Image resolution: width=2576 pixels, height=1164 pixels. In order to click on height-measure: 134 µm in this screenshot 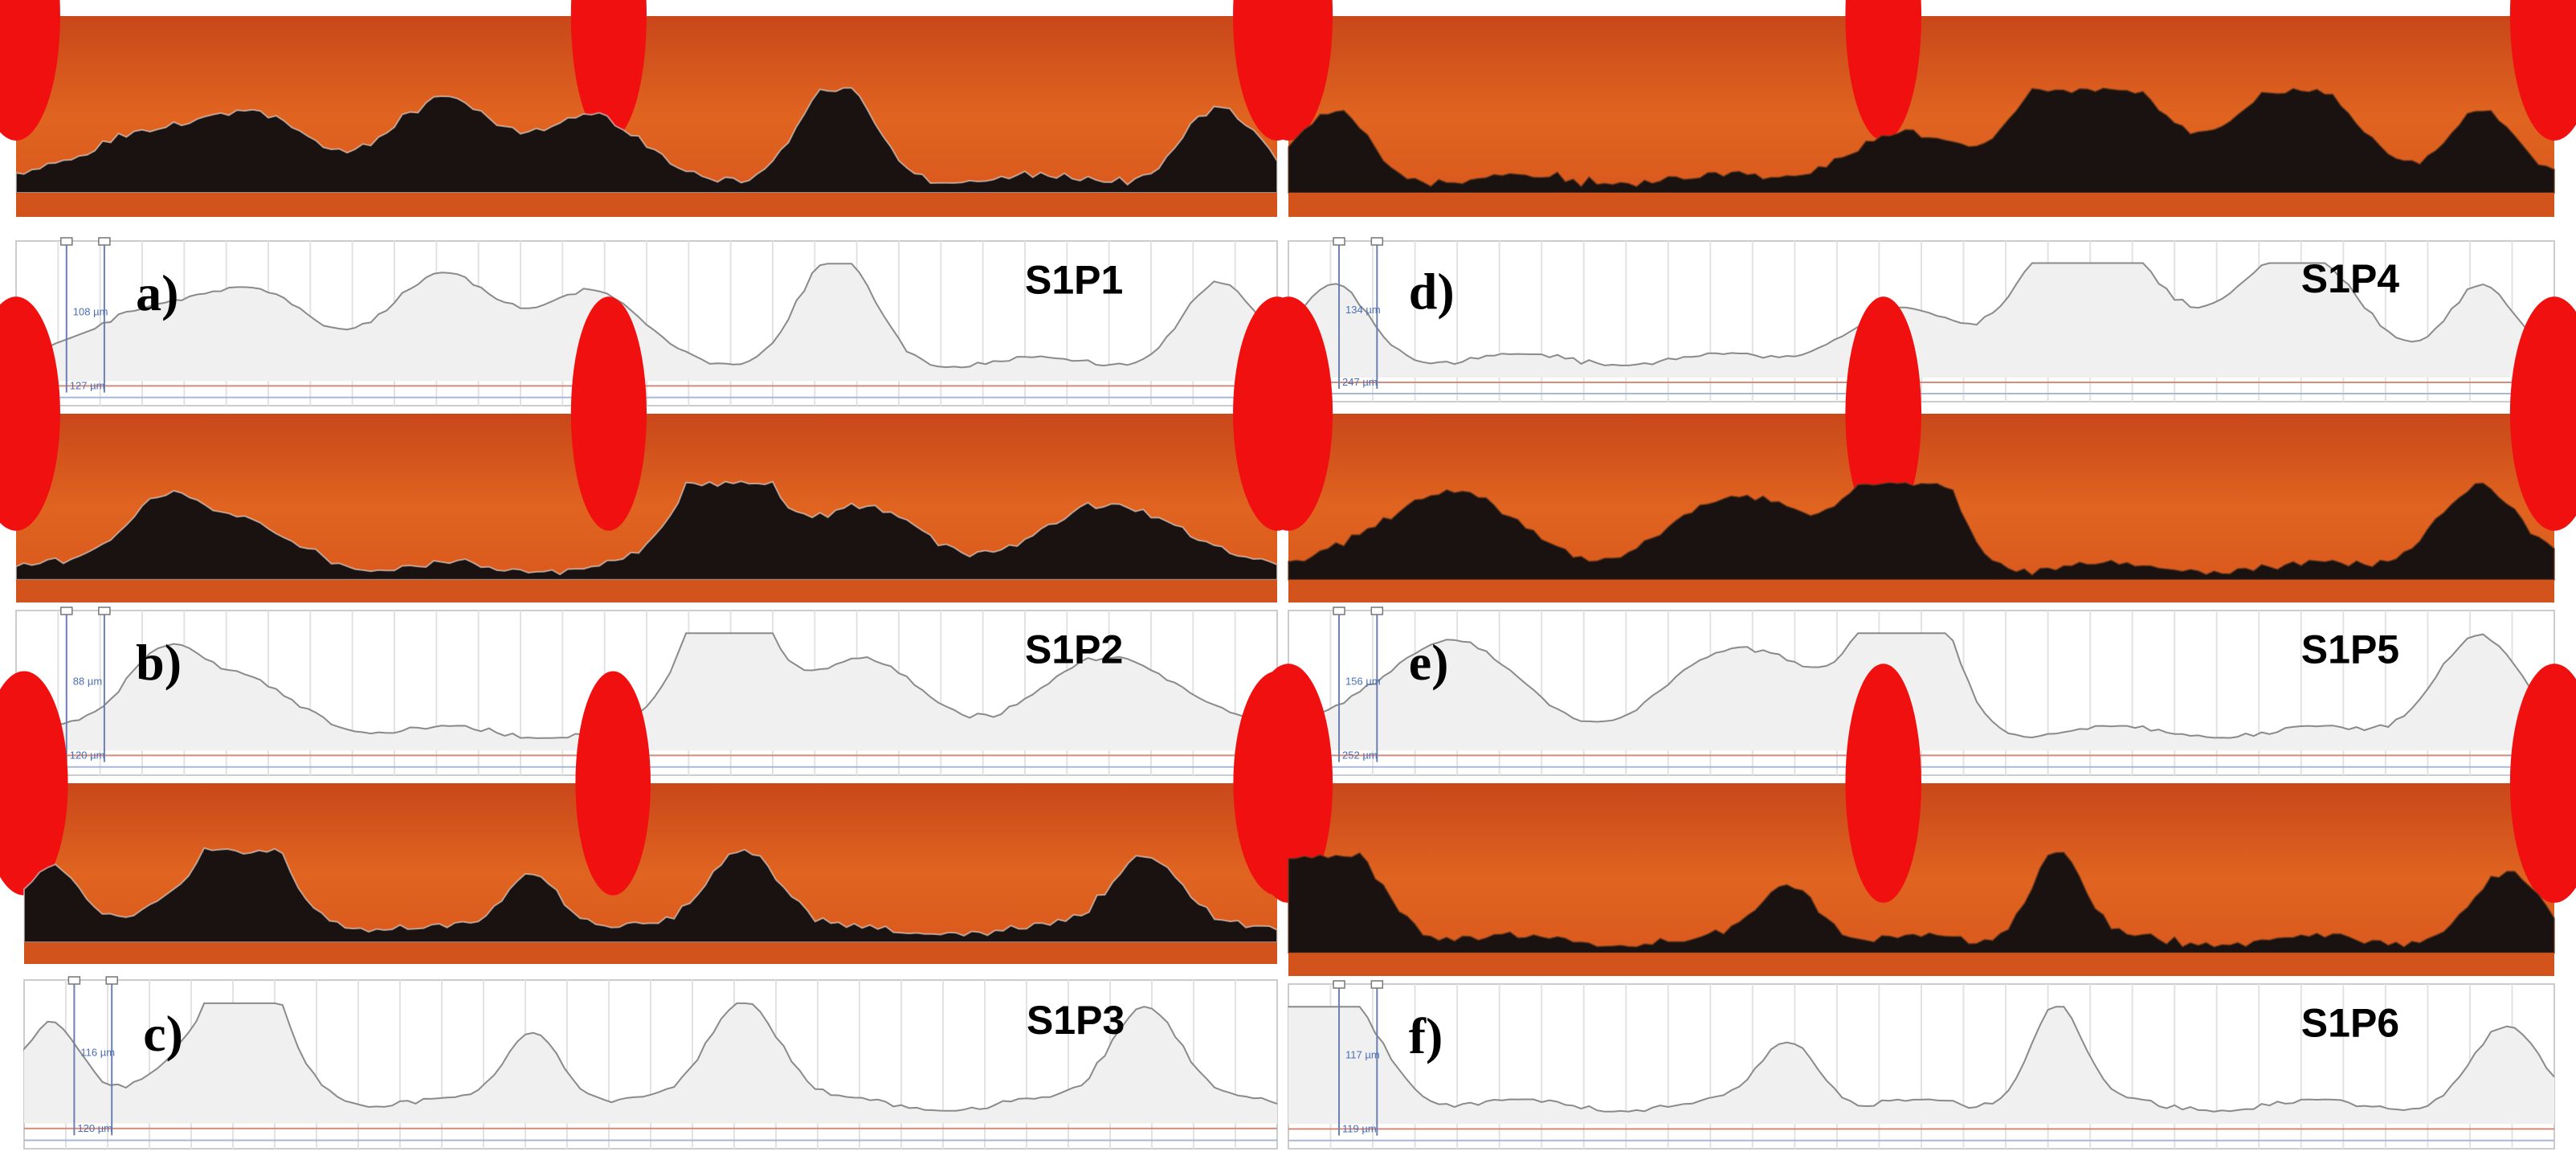, I will do `click(1363, 310)`.